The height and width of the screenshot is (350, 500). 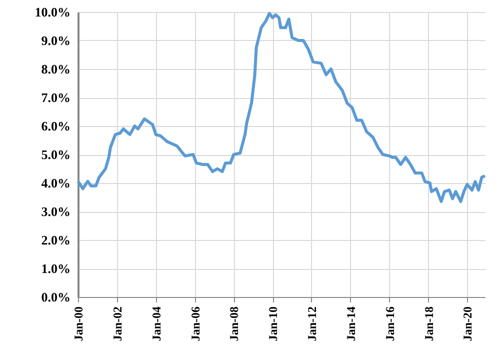 I want to click on y-tick-label: 5.0%, so click(x=55, y=154).